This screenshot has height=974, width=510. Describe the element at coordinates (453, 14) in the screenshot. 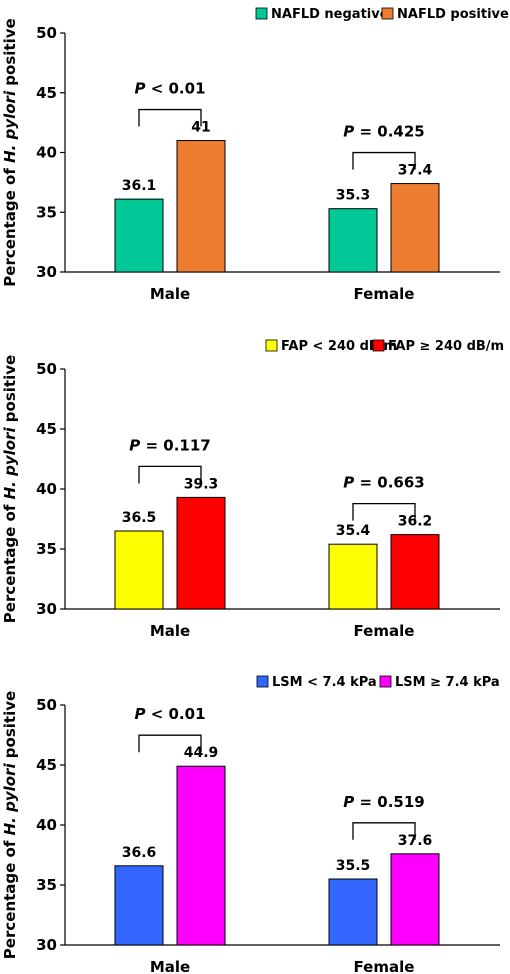

I see `legend-label: NAFLD positive` at that location.